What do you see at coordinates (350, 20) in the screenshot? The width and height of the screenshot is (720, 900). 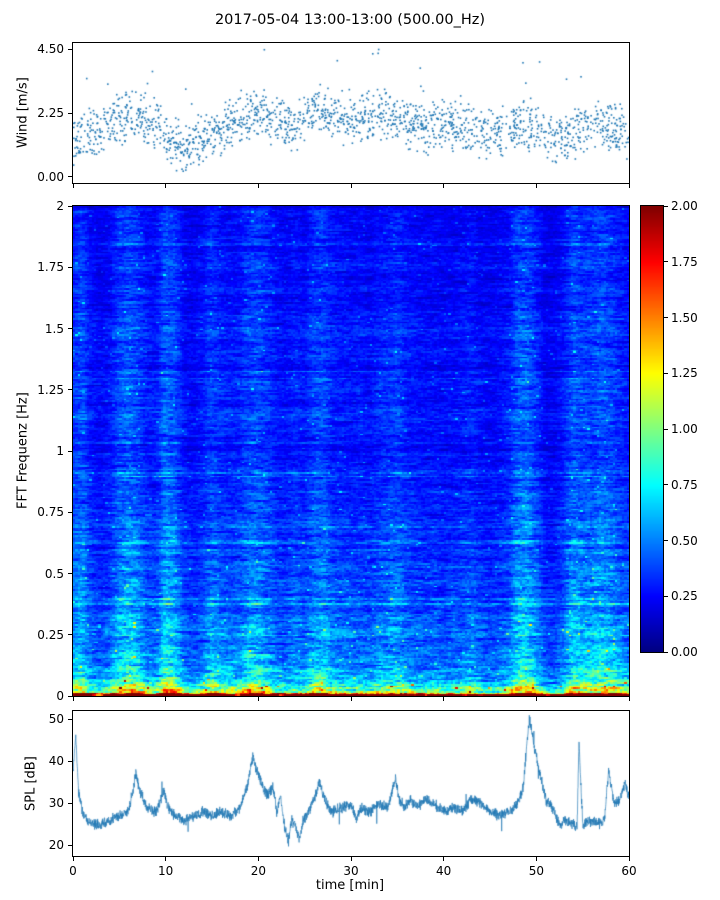 I see `figure-title: 2017-05-04 13:00-13:00 (500.00_Hz)` at bounding box center [350, 20].